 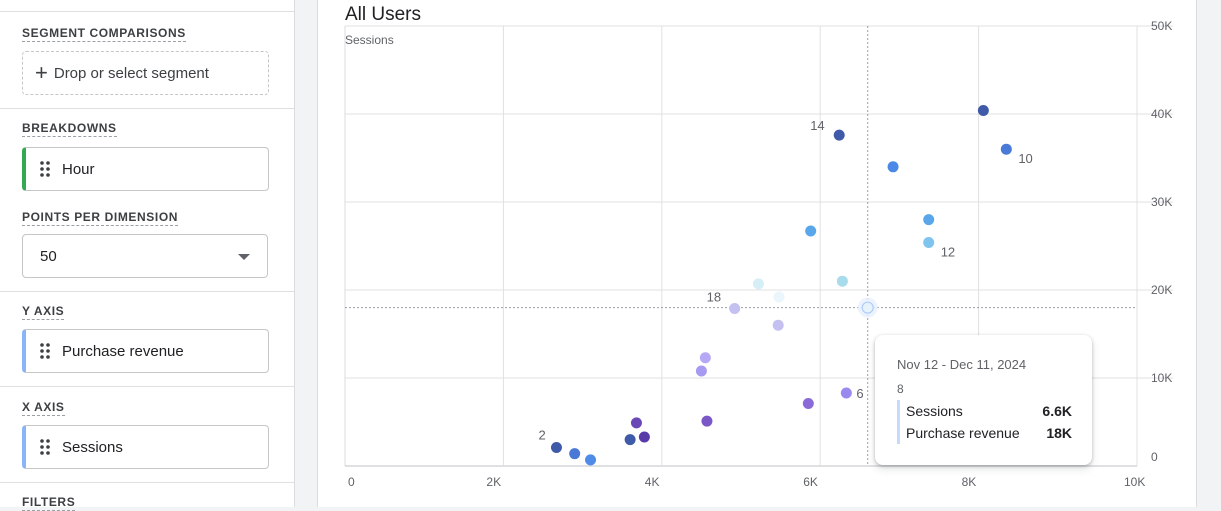 I want to click on y-axis-label: Y AXIS, so click(x=43, y=312).